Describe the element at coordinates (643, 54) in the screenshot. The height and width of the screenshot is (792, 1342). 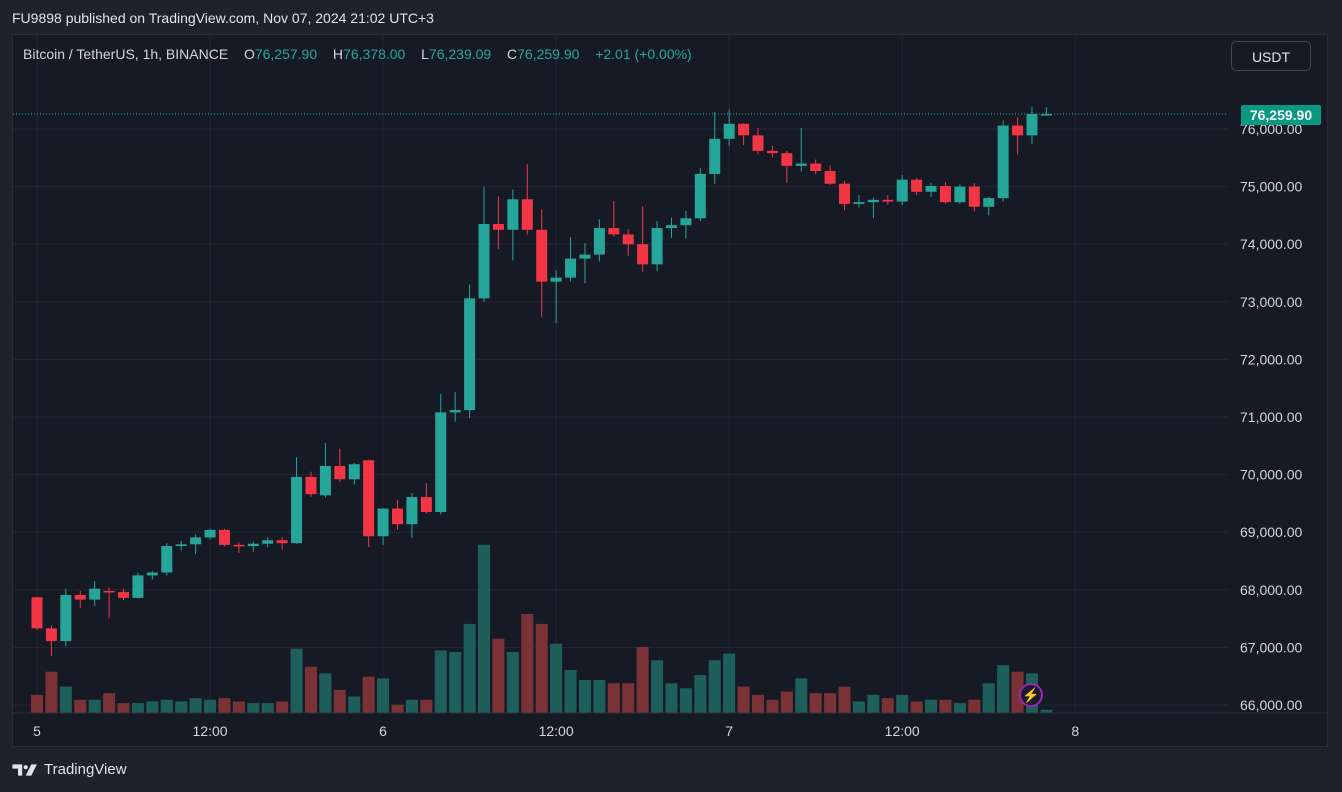
I see `change-value: +2.01 (+0.00%)` at that location.